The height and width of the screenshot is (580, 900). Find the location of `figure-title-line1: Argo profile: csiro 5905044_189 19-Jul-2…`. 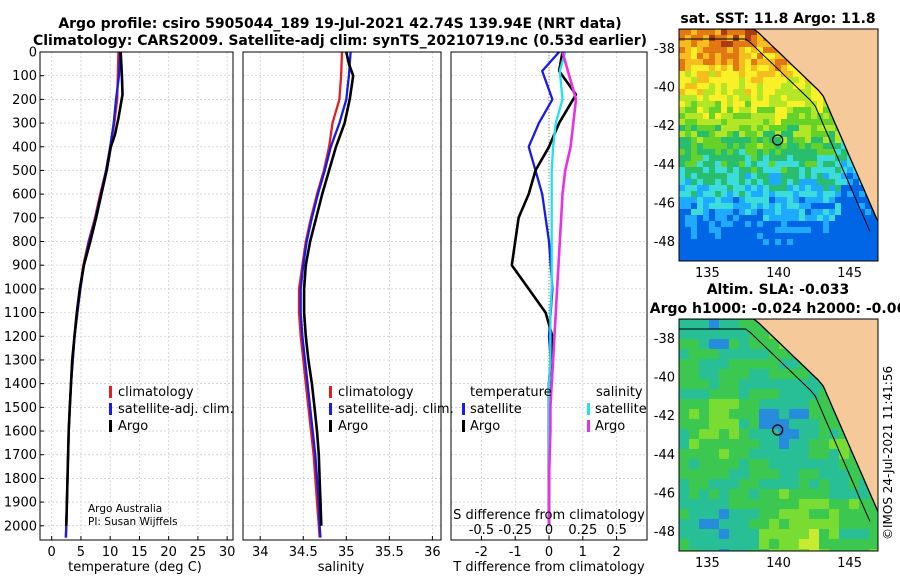

figure-title-line1: Argo profile: csiro 5905044_189 19-Jul-2… is located at coordinates (339, 24).